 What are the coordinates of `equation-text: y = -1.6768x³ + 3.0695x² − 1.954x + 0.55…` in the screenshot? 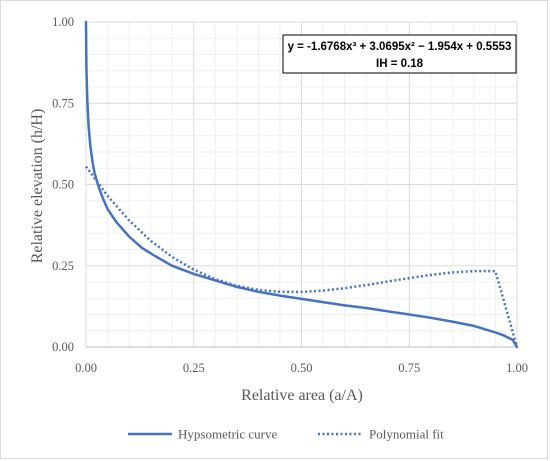 It's located at (400, 47).